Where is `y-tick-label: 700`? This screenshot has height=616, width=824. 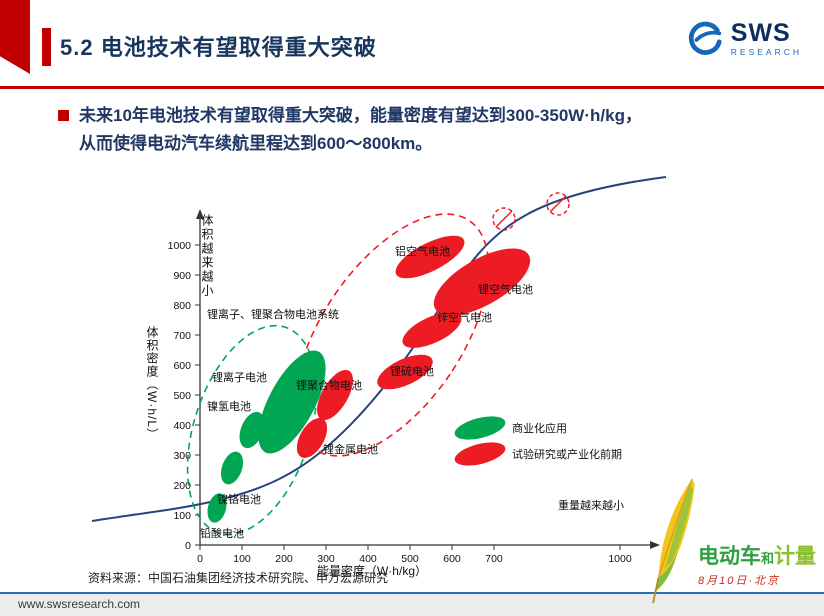 y-tick-label: 700 is located at coordinates (182, 336).